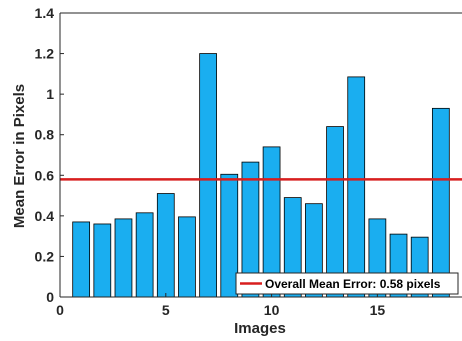 This screenshot has height=341, width=462. I want to click on y-tick-label: 1, so click(50, 94).